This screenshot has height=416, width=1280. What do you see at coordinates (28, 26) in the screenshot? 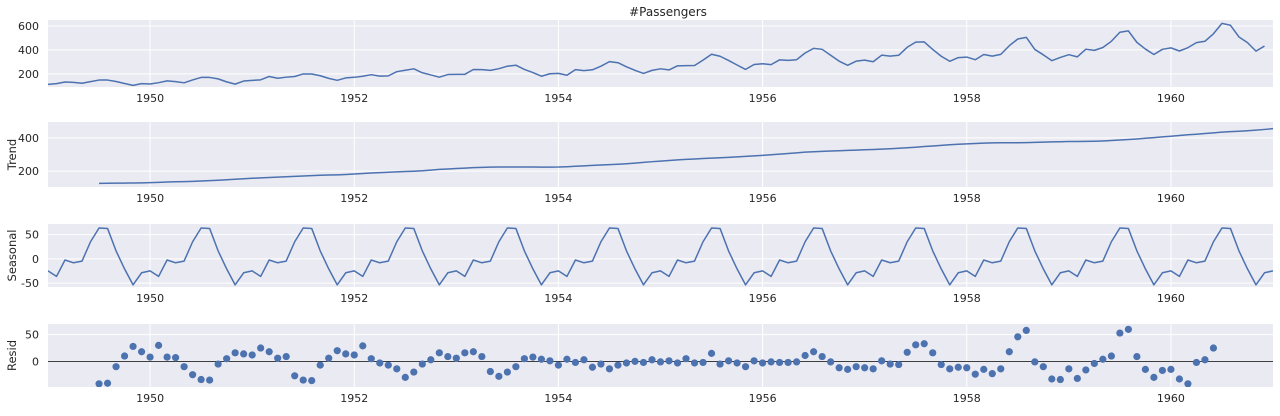
I see `y-tick-label: 600` at bounding box center [28, 26].